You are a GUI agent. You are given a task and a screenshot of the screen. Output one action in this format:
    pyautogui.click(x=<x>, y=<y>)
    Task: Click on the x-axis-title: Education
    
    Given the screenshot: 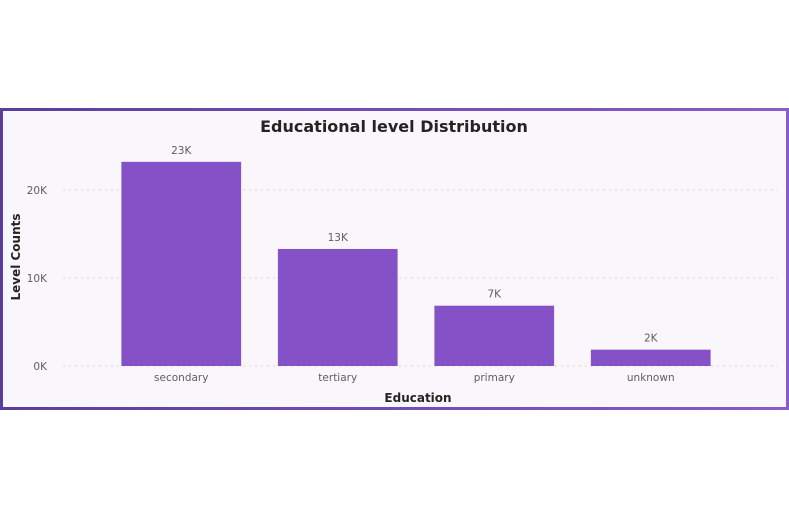 What is the action you would take?
    pyautogui.click(x=417, y=398)
    